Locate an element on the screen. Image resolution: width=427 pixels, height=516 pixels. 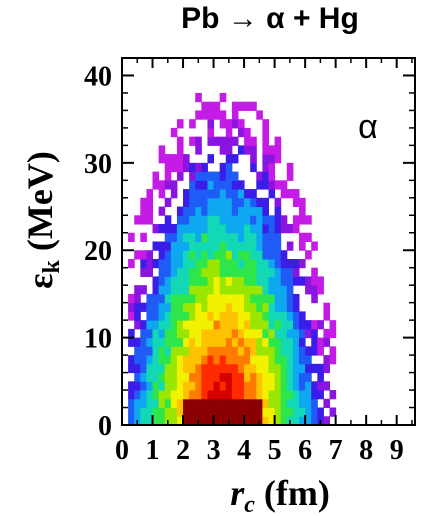
x-tick-label: 4 is located at coordinates (244, 450).